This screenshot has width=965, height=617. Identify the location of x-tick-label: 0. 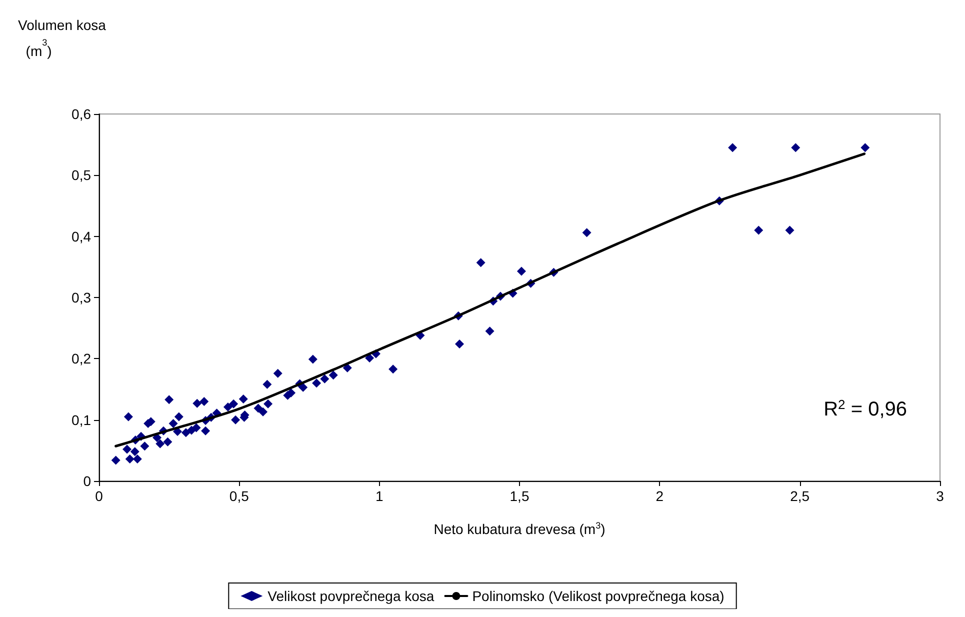
(99, 496).